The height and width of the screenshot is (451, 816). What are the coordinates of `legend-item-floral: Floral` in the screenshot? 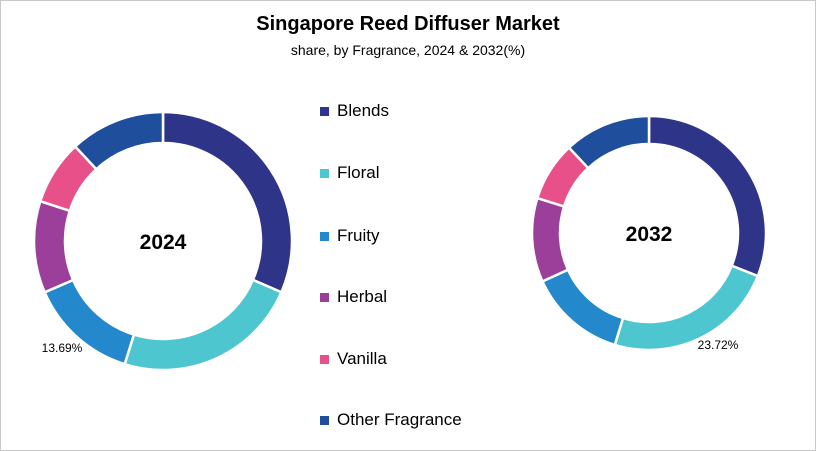 It's located at (350, 173).